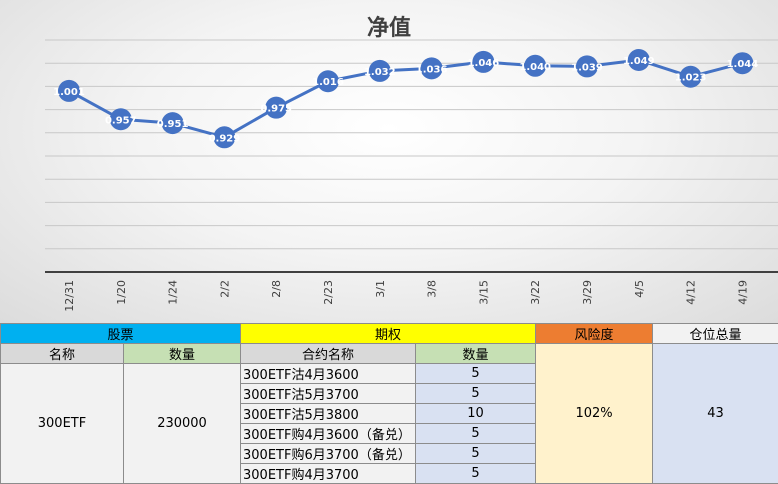 The width and height of the screenshot is (778, 484). Describe the element at coordinates (388, 28) in the screenshot. I see `chart-title: 净值` at that location.